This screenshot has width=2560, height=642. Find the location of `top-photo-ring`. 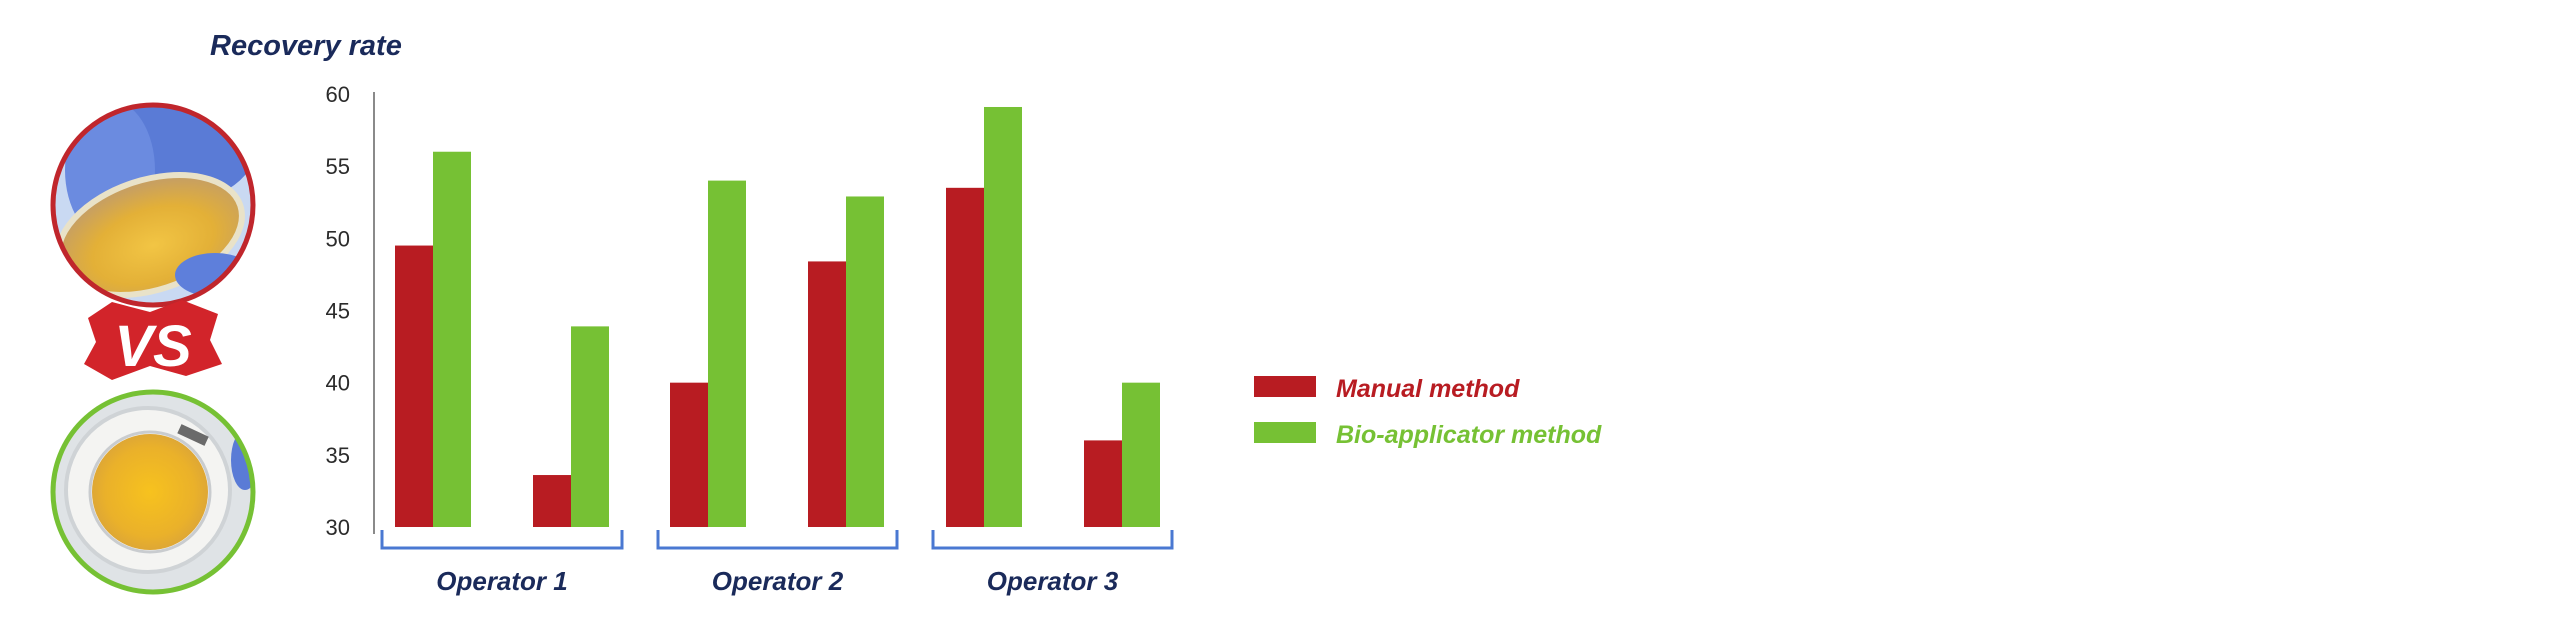

top-photo-ring is located at coordinates (153, 205).